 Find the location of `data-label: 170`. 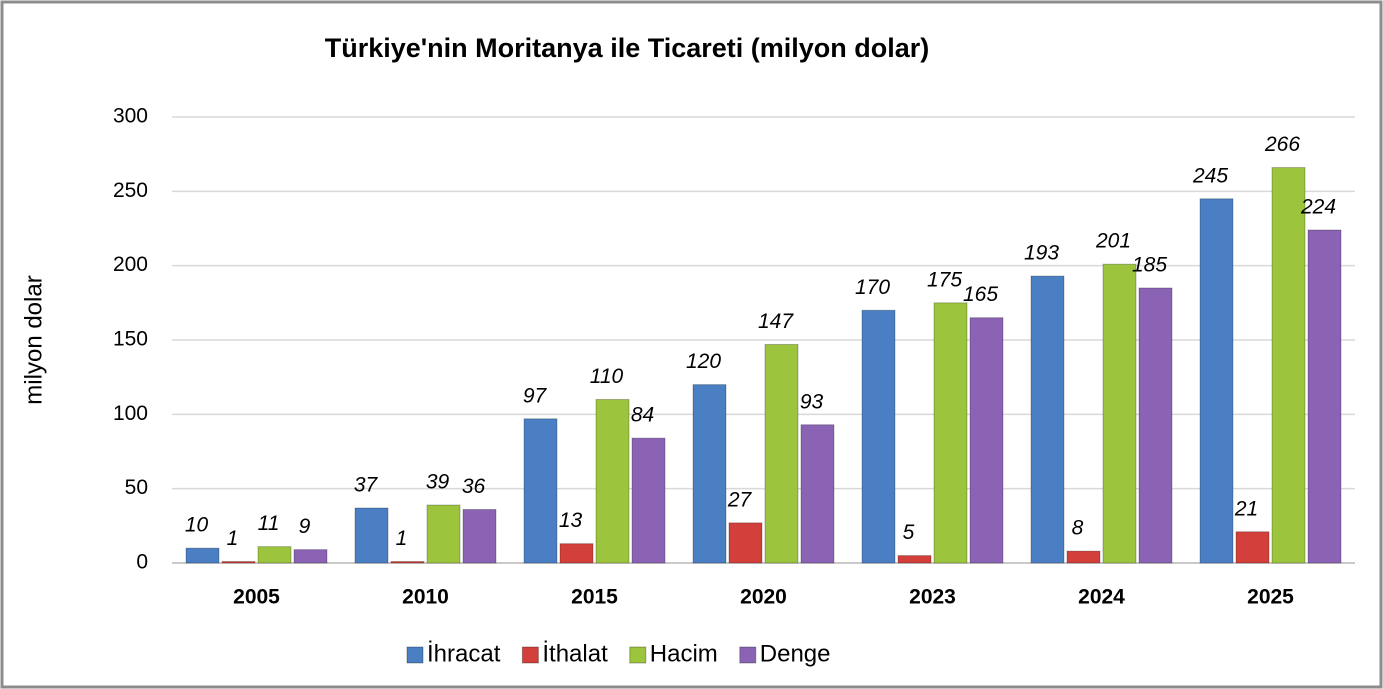

data-label: 170 is located at coordinates (872, 287).